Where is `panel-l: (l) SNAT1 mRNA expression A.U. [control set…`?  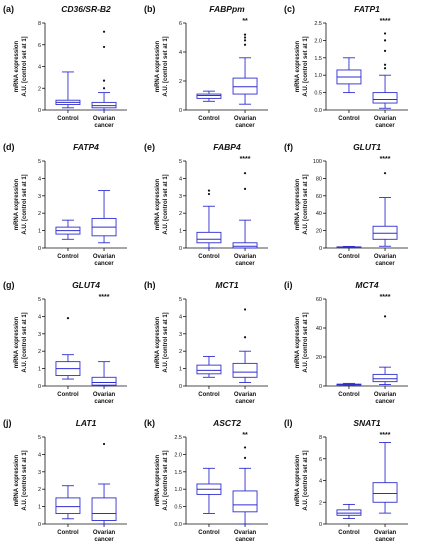 panel-l: (l) SNAT1 mRNA expression A.U. [control set… is located at coordinates (346, 480).